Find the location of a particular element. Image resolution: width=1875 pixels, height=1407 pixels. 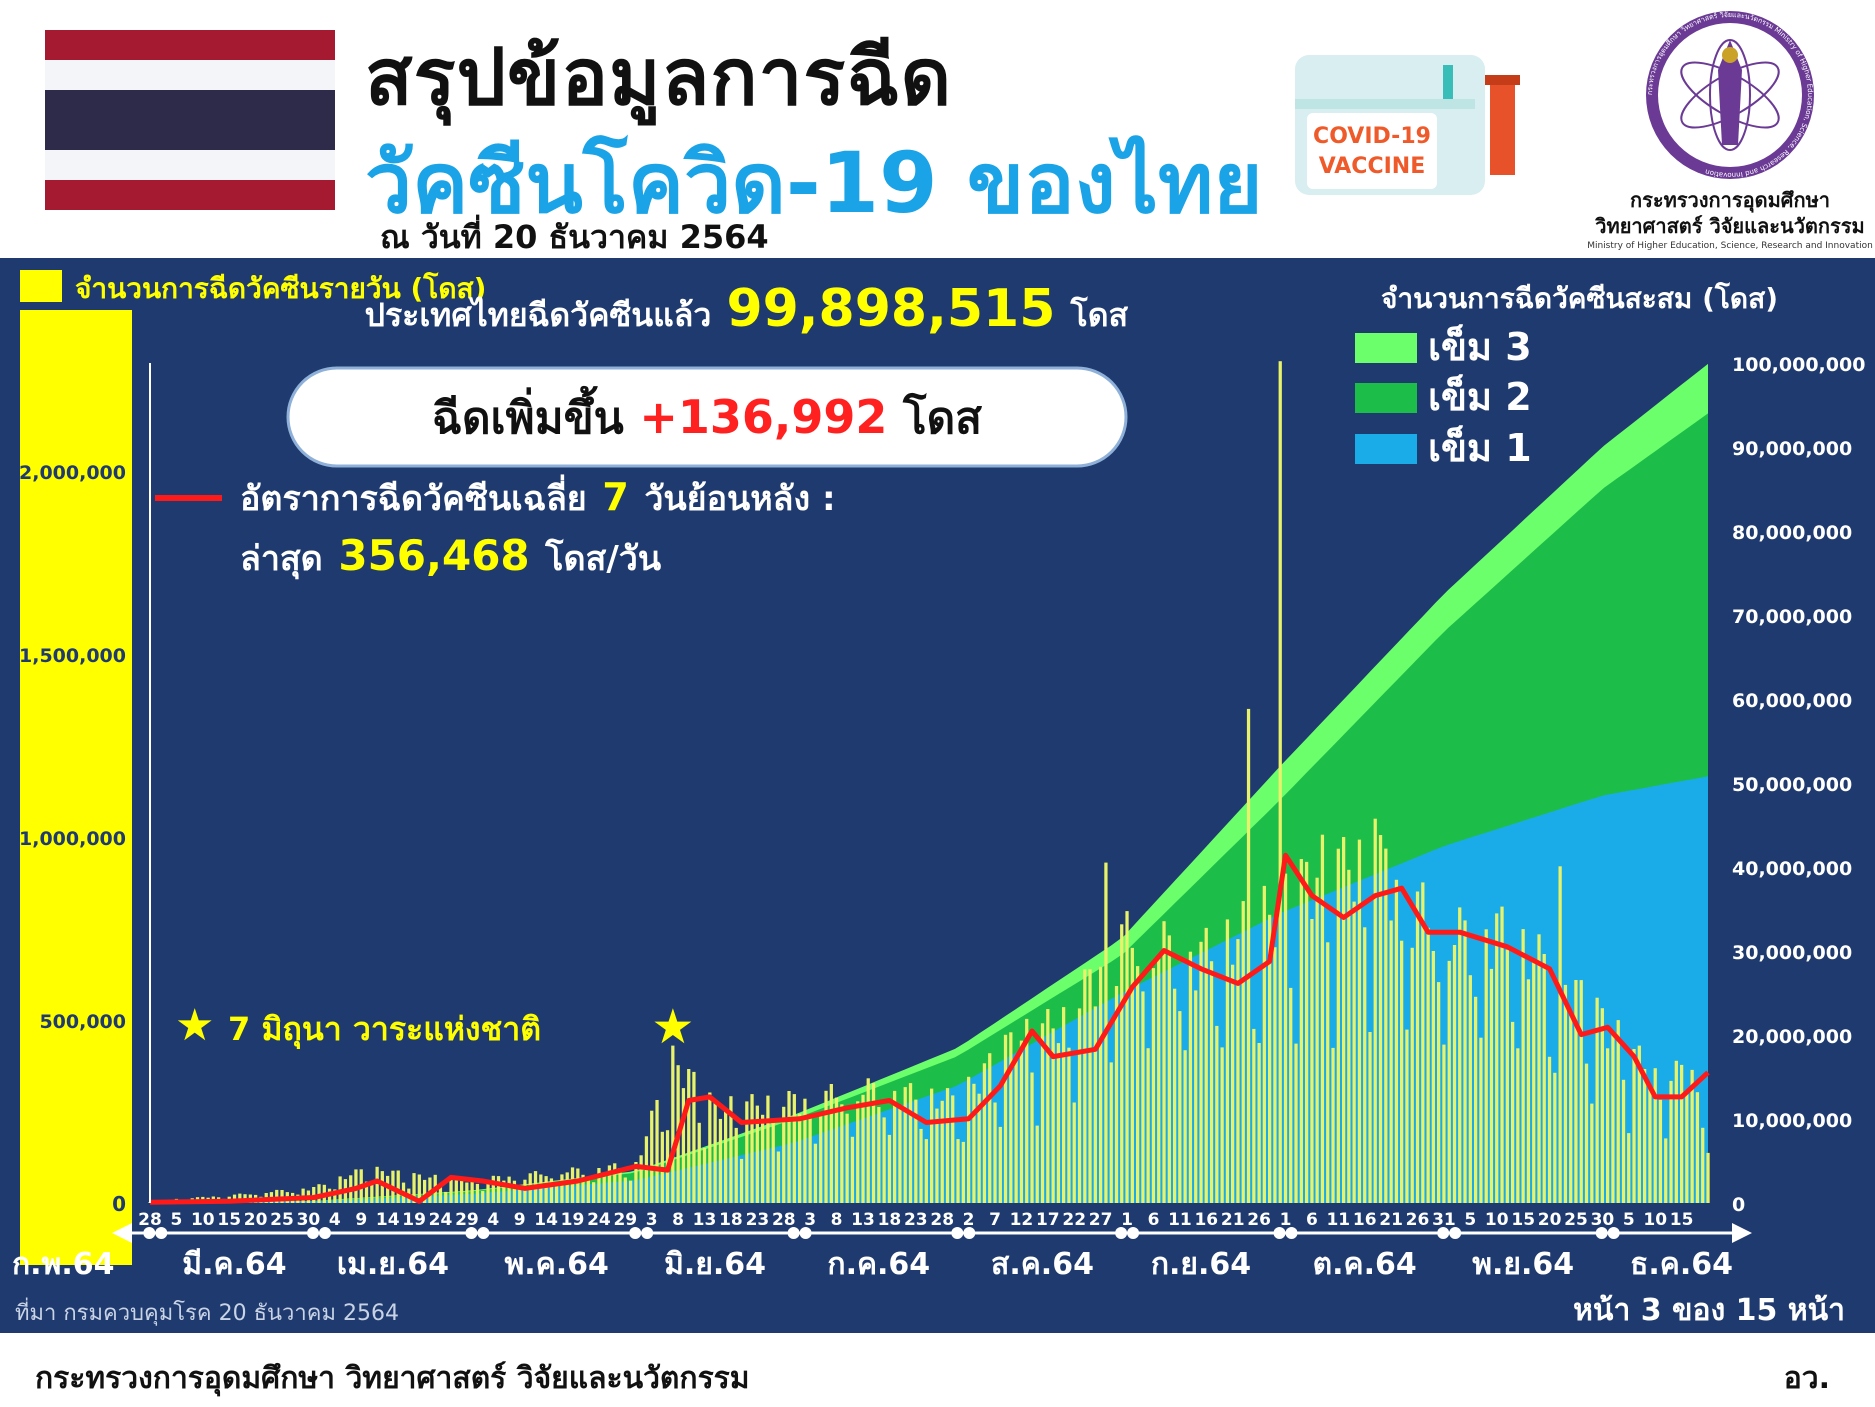

daily-axis-band is located at coordinates (76, 787).